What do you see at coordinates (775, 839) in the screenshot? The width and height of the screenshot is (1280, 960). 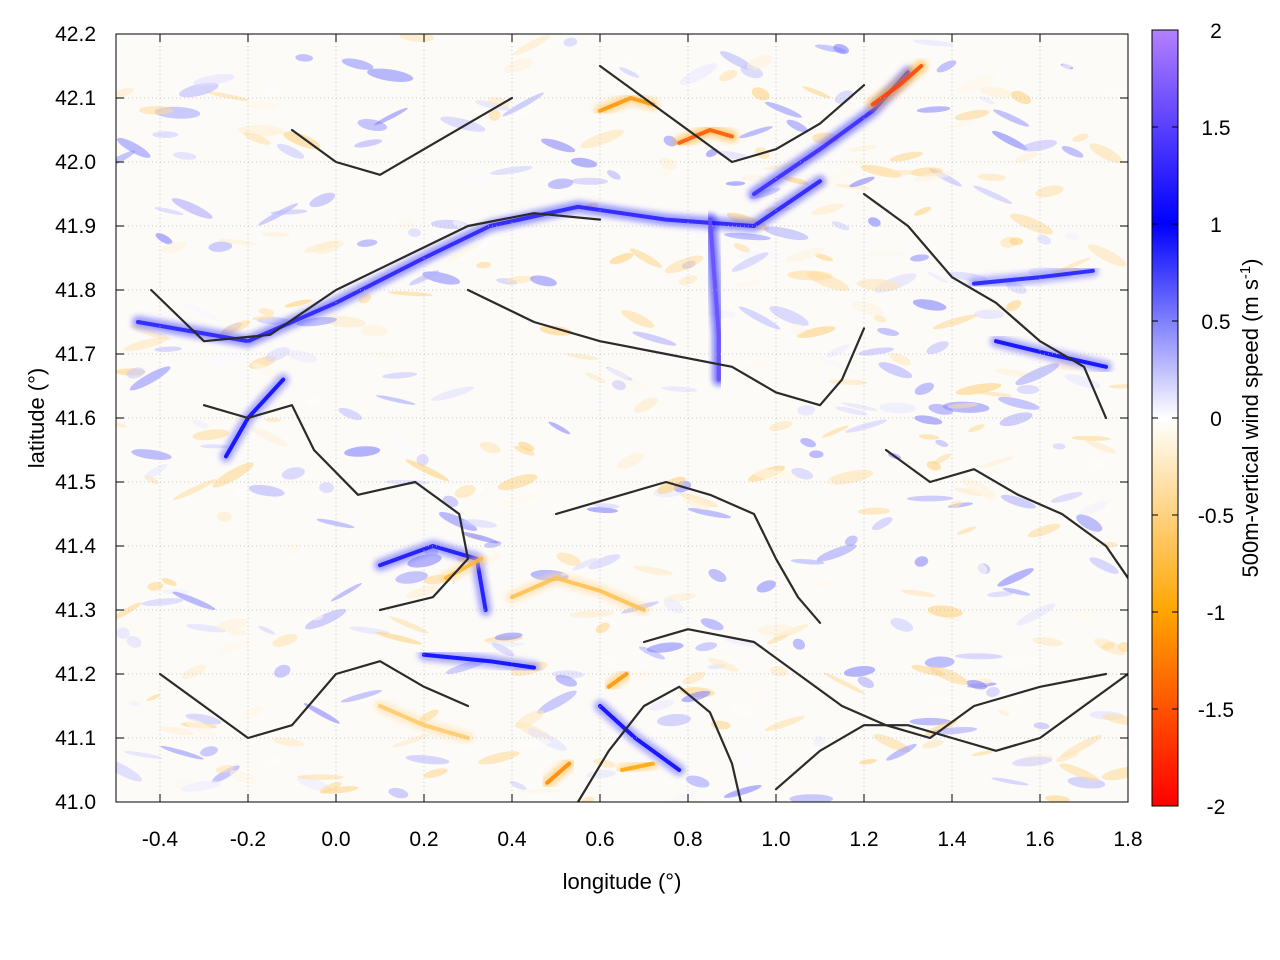 I see `x-tick-label: 1.0` at bounding box center [775, 839].